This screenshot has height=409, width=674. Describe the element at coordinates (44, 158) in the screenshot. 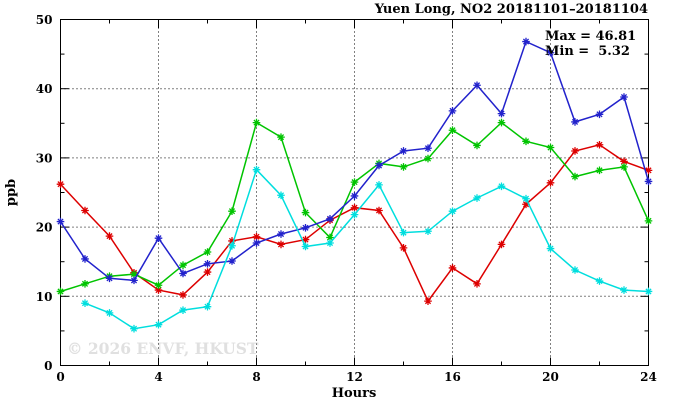

I see `y-tick-label-30: 30` at that location.